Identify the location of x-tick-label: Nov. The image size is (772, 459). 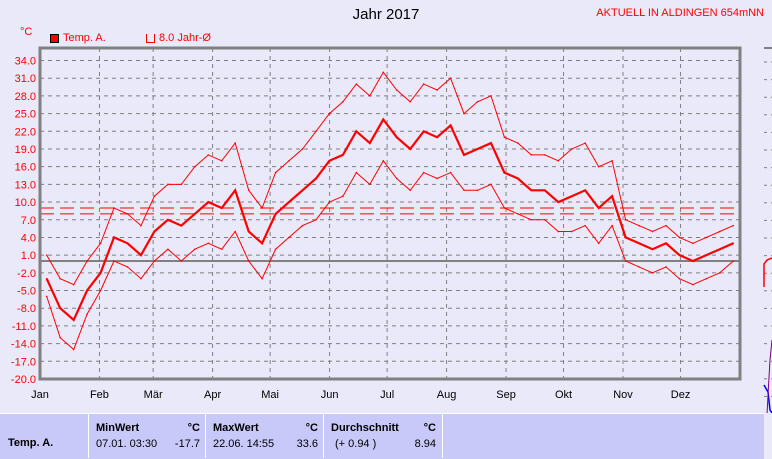
(623, 395).